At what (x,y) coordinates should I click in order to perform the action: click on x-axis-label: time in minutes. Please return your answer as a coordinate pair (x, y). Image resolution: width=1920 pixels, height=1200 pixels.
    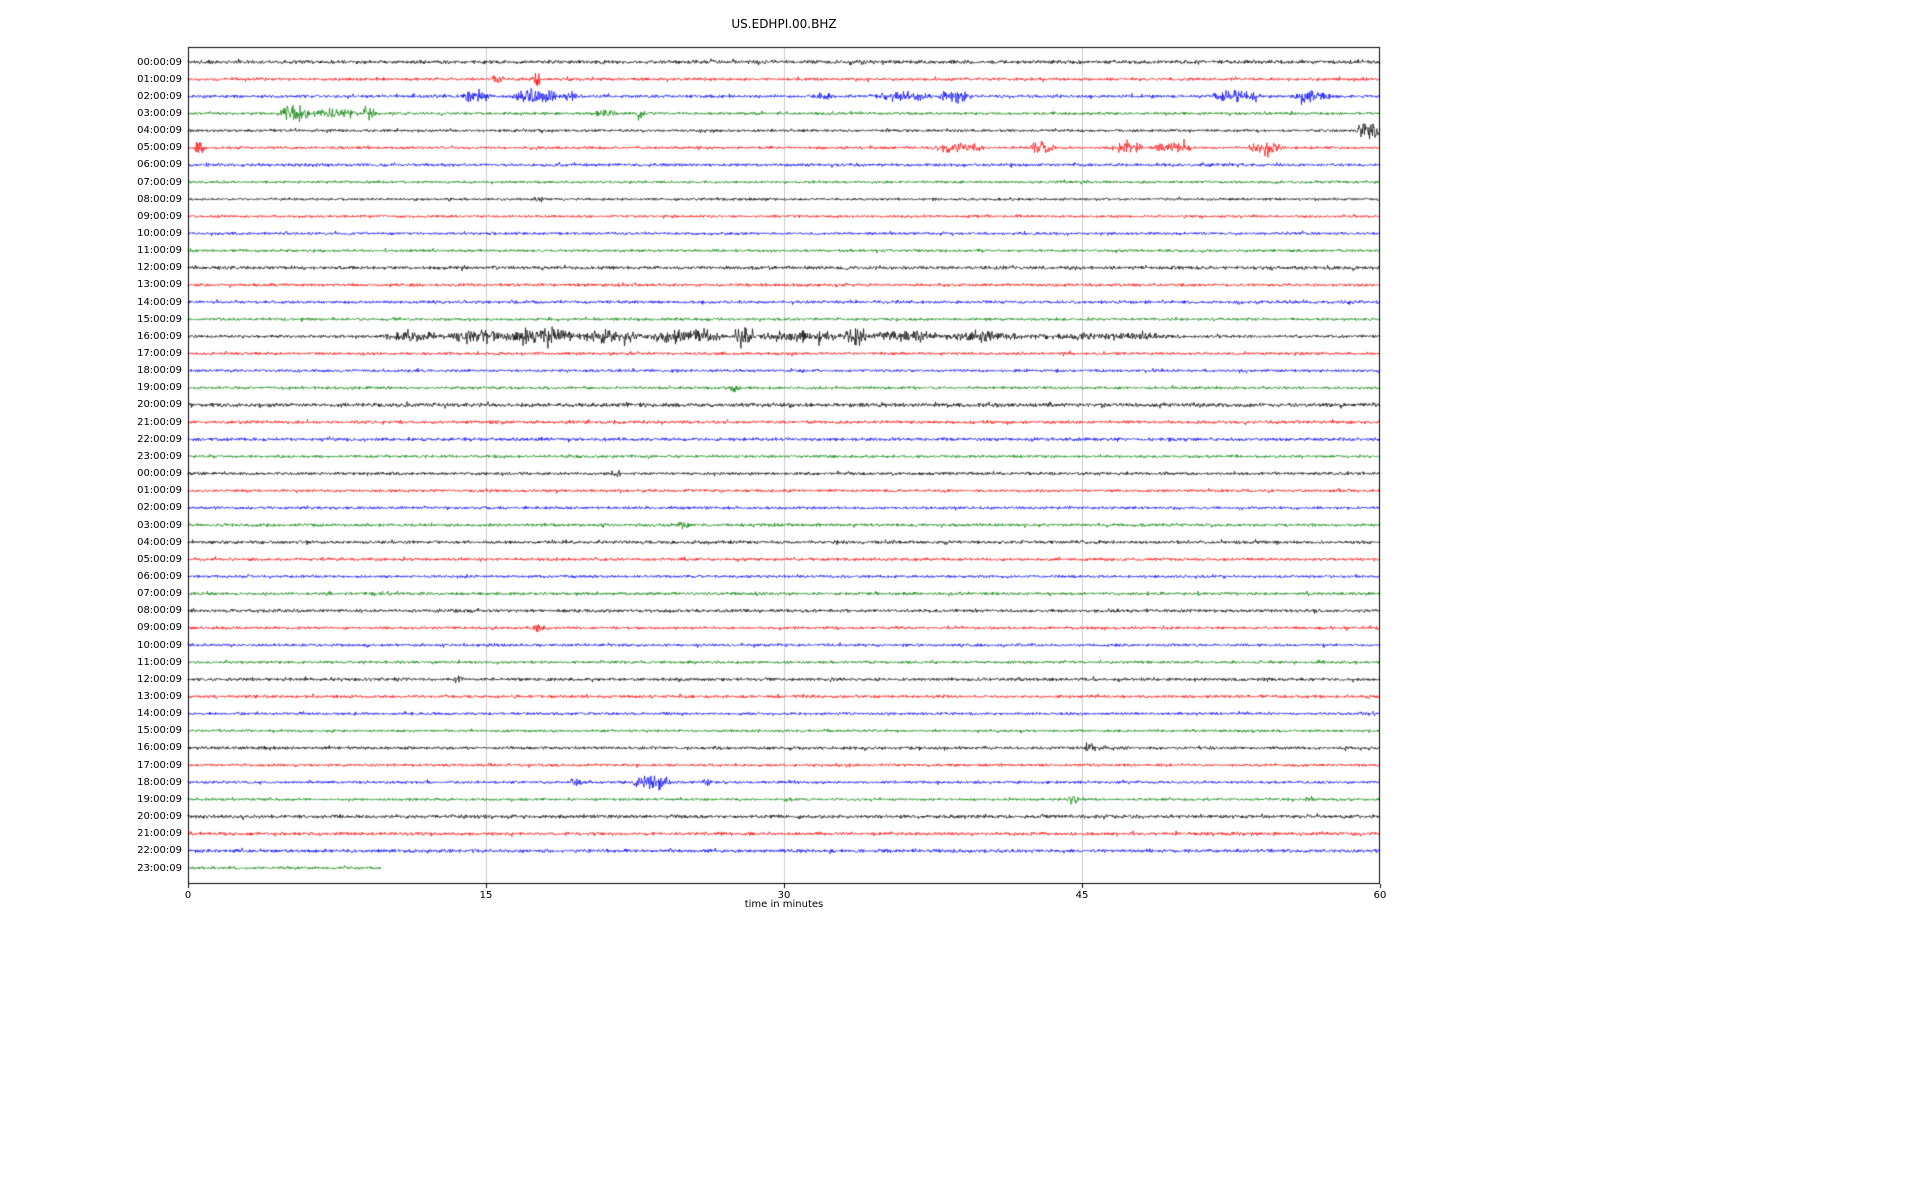
    Looking at the image, I should click on (784, 904).